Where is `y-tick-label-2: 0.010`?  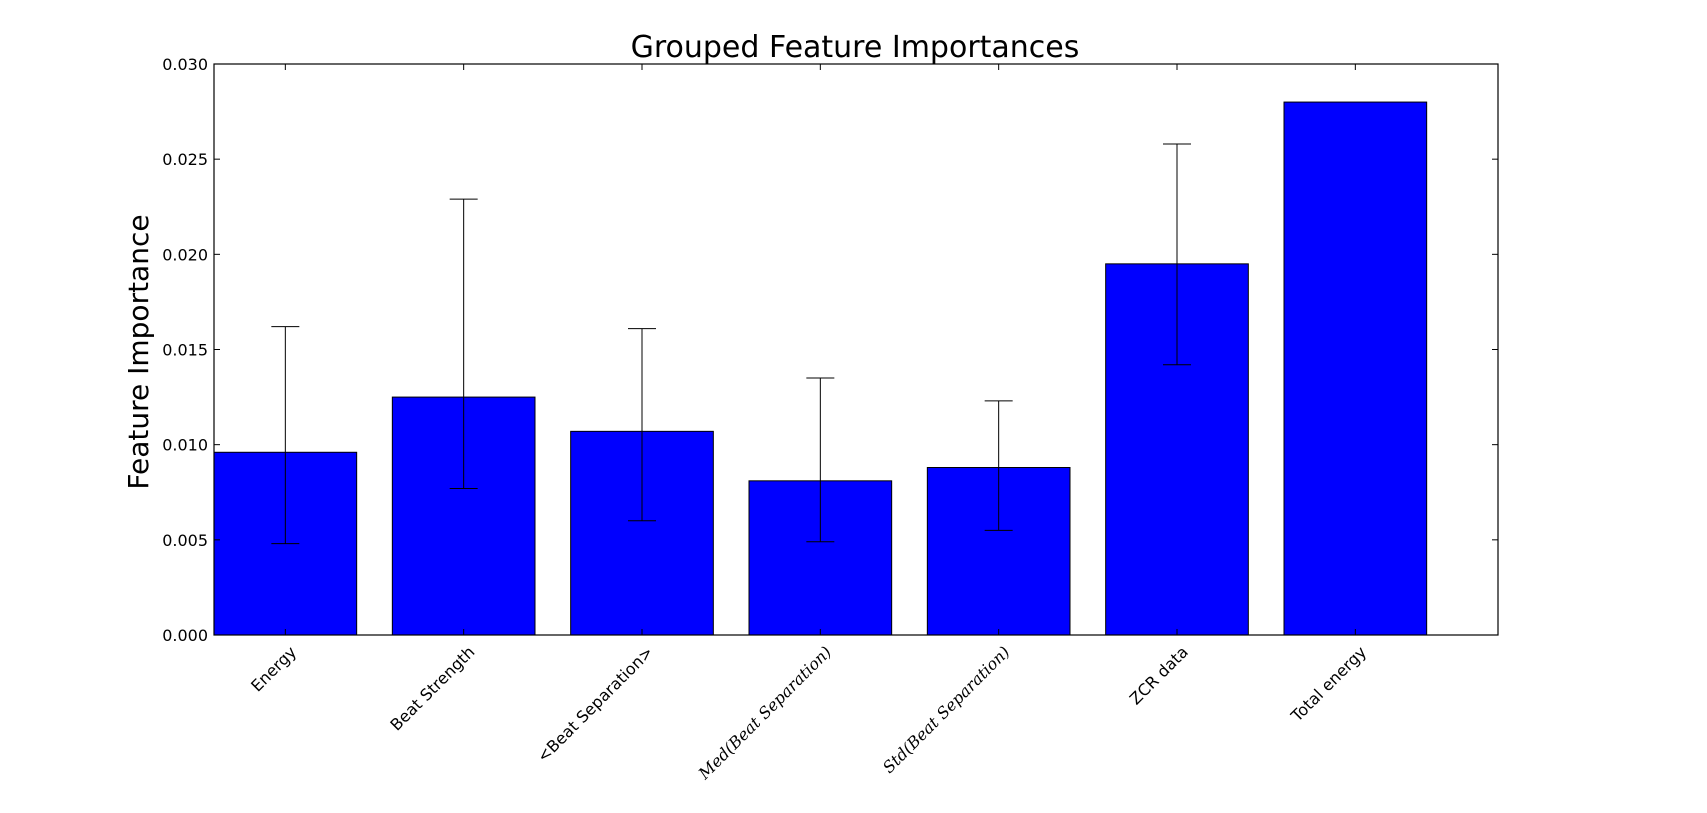 y-tick-label-2: 0.010 is located at coordinates (185, 445).